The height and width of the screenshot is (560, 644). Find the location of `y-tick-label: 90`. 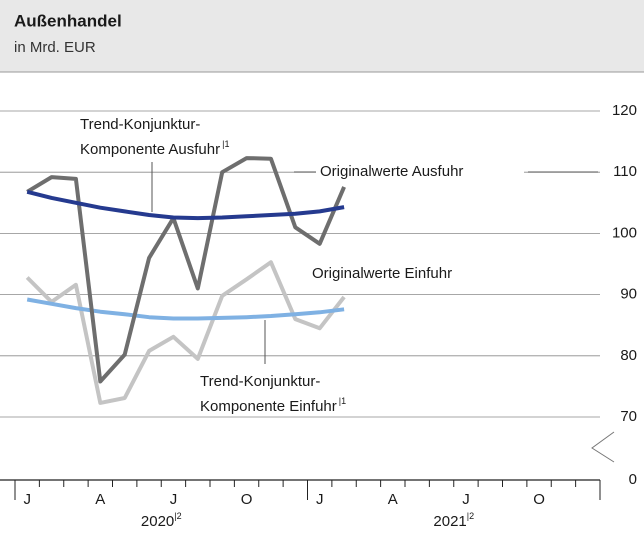

y-tick-label: 90 is located at coordinates (628, 294).